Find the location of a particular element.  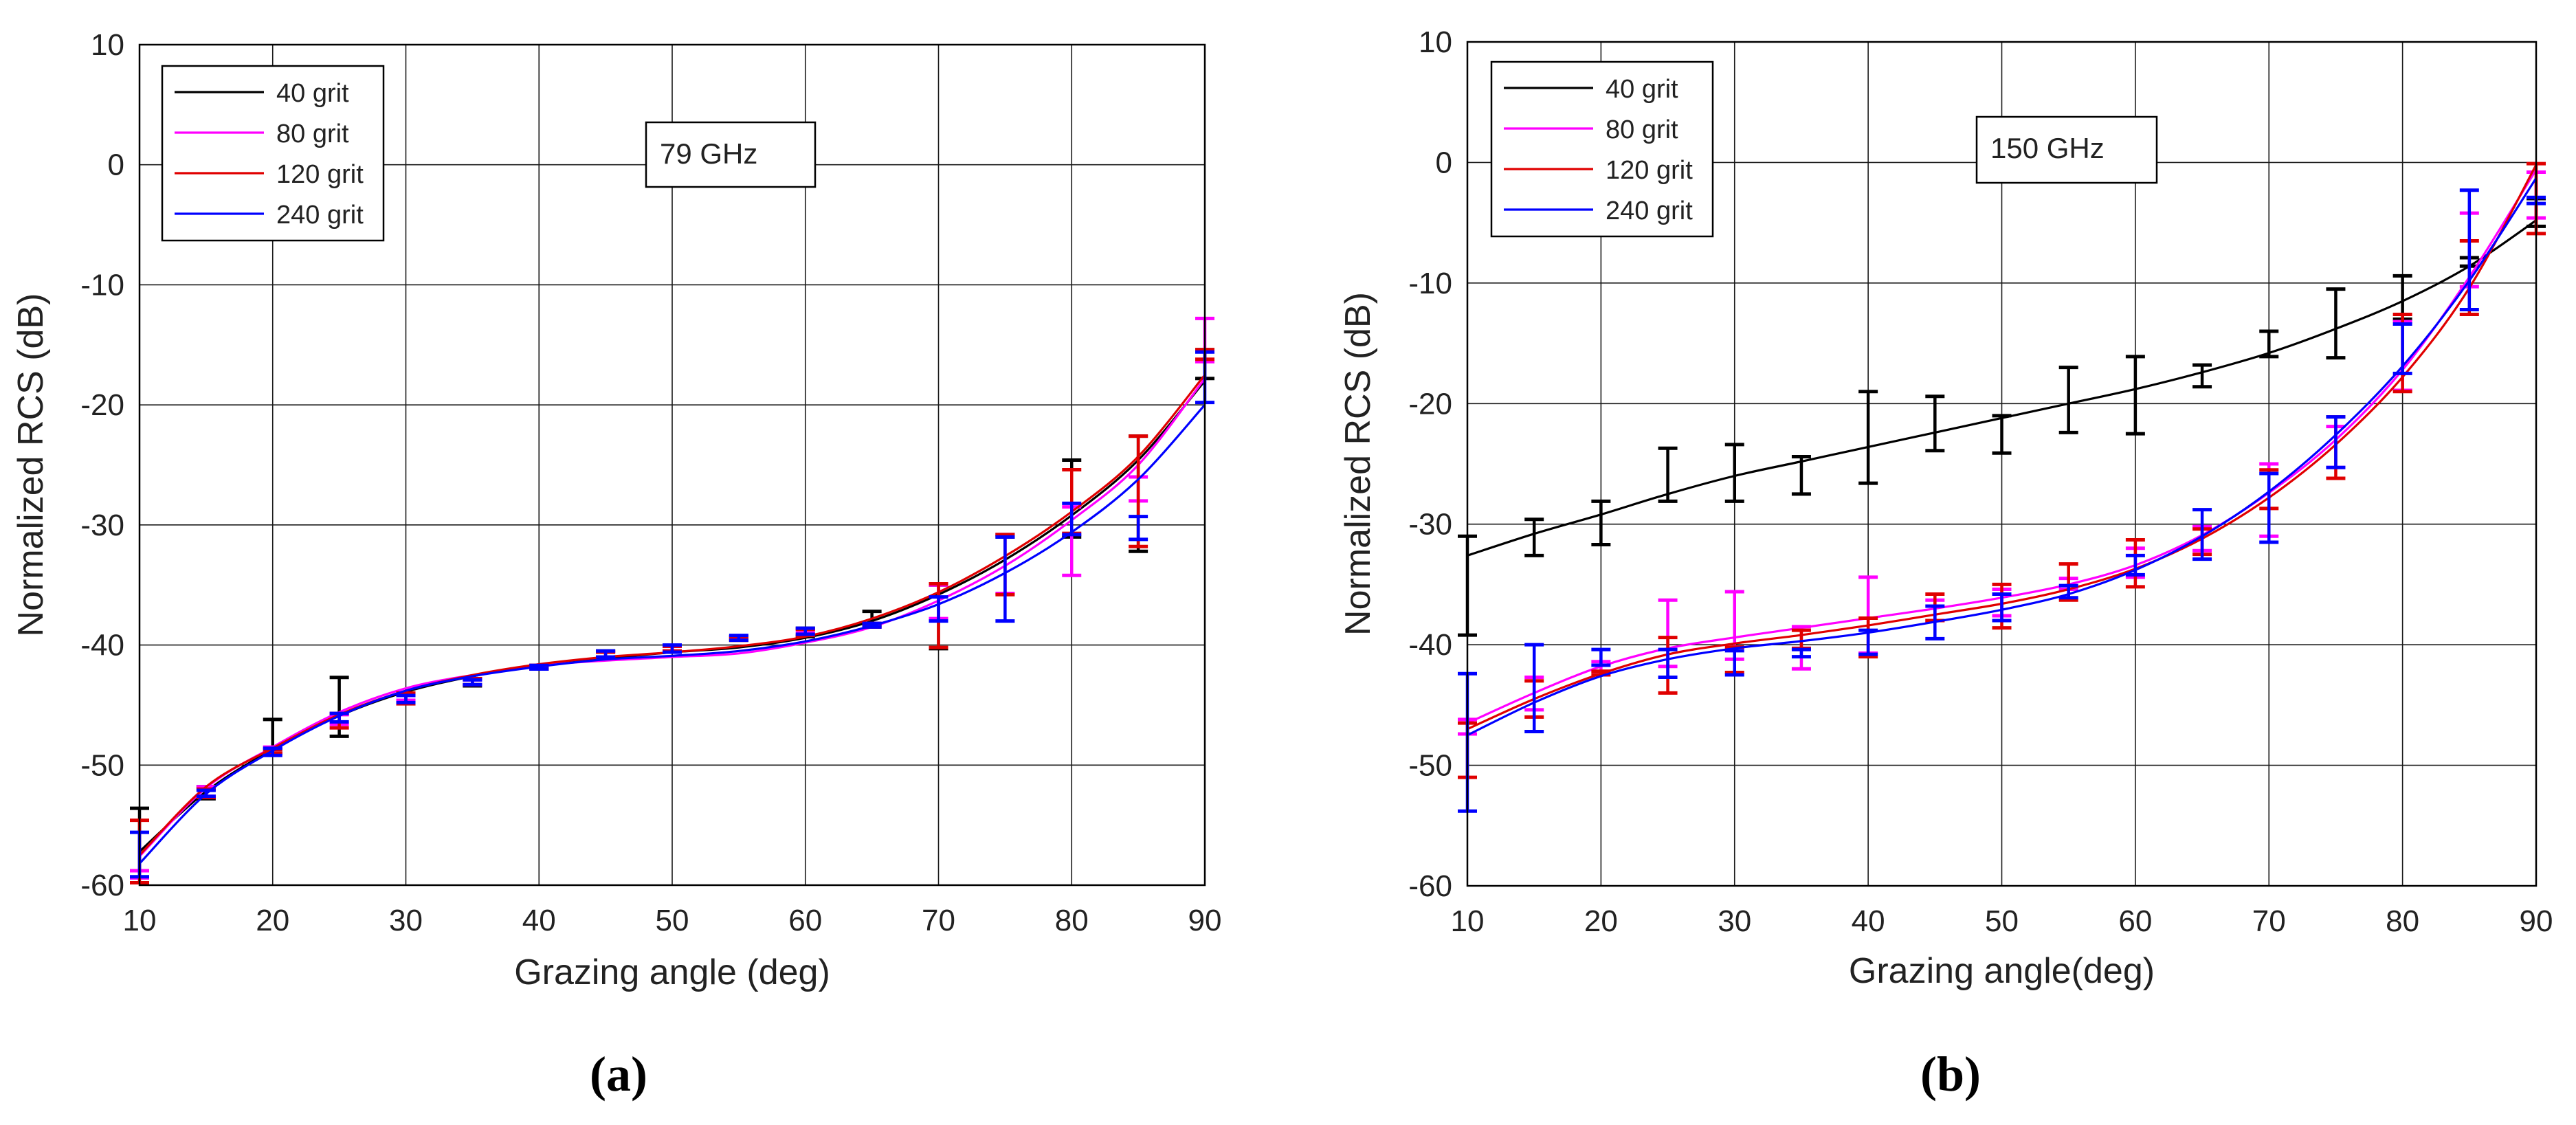

panel-label-a: (a) is located at coordinates (618, 1074).